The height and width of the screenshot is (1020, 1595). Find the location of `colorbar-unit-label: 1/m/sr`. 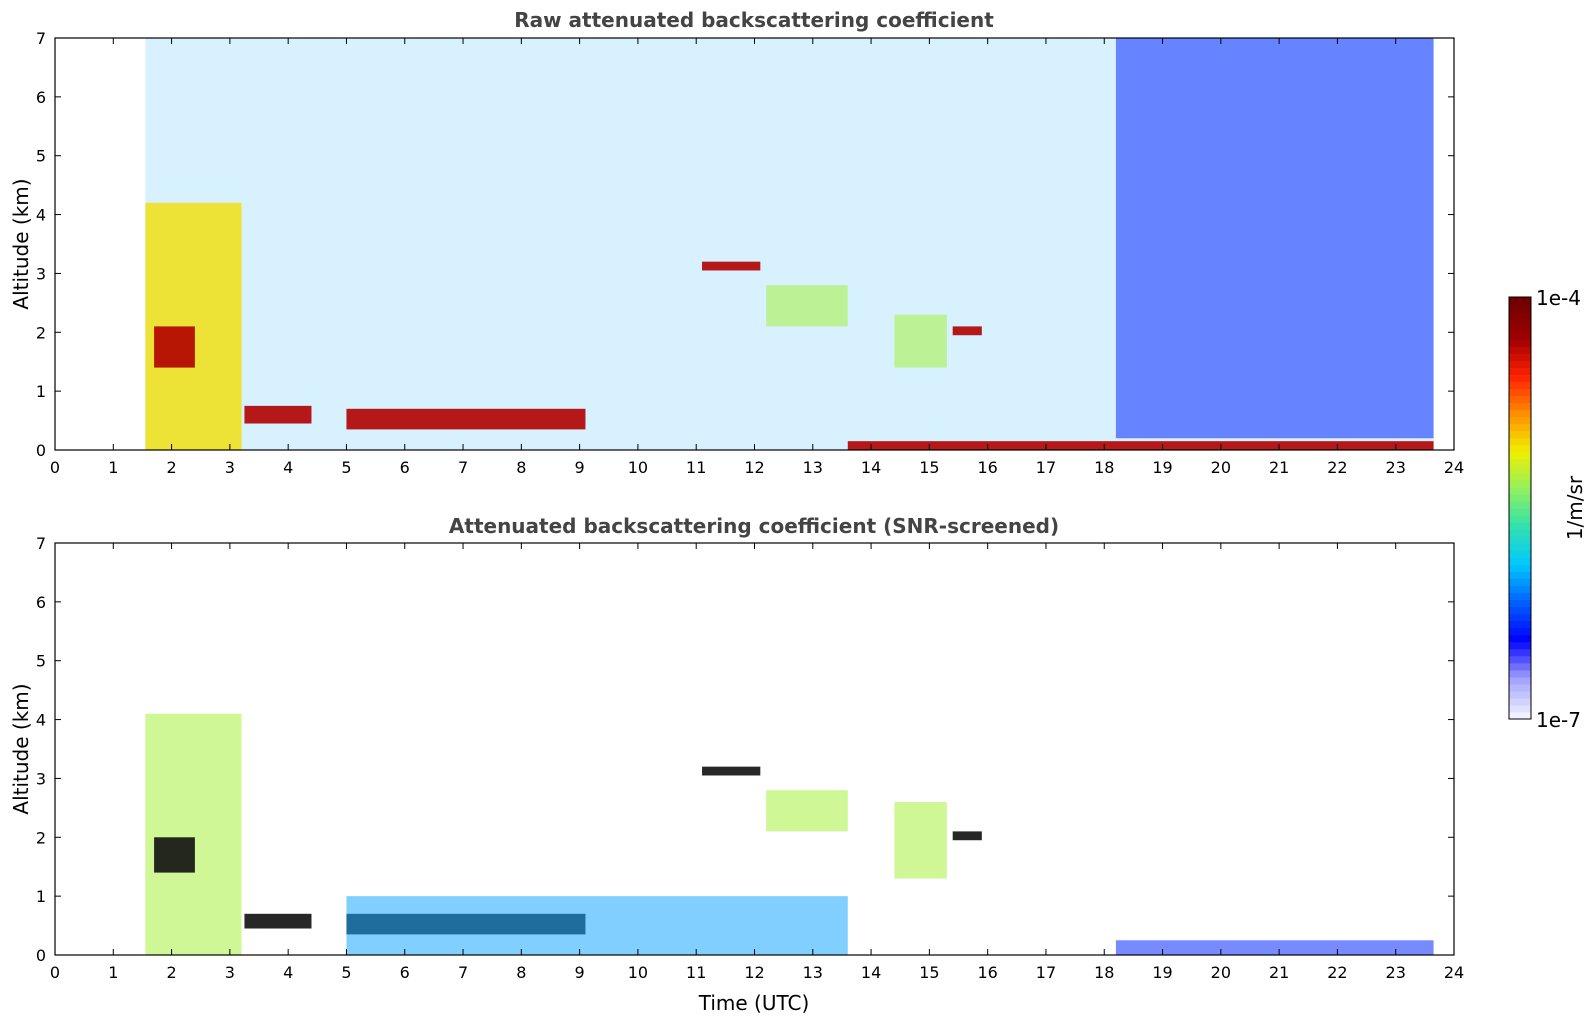

colorbar-unit-label: 1/m/sr is located at coordinates (1575, 507).